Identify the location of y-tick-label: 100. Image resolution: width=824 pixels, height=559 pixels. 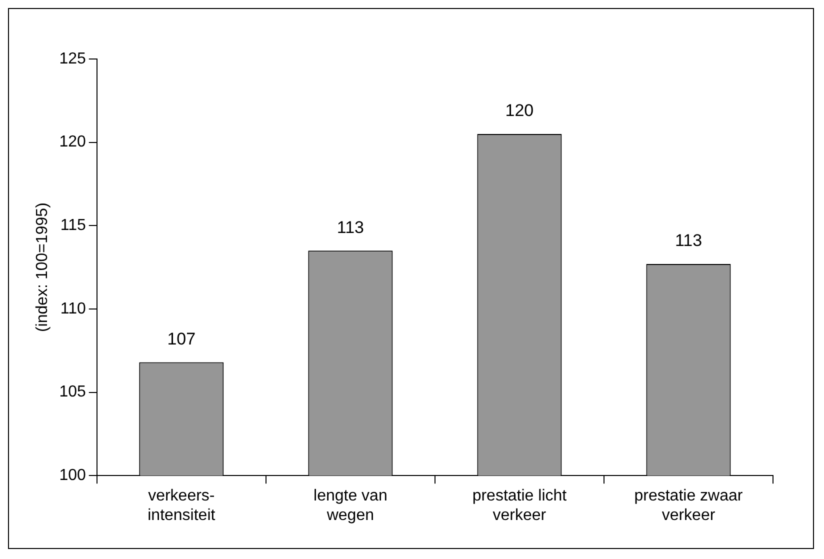
(72, 475).